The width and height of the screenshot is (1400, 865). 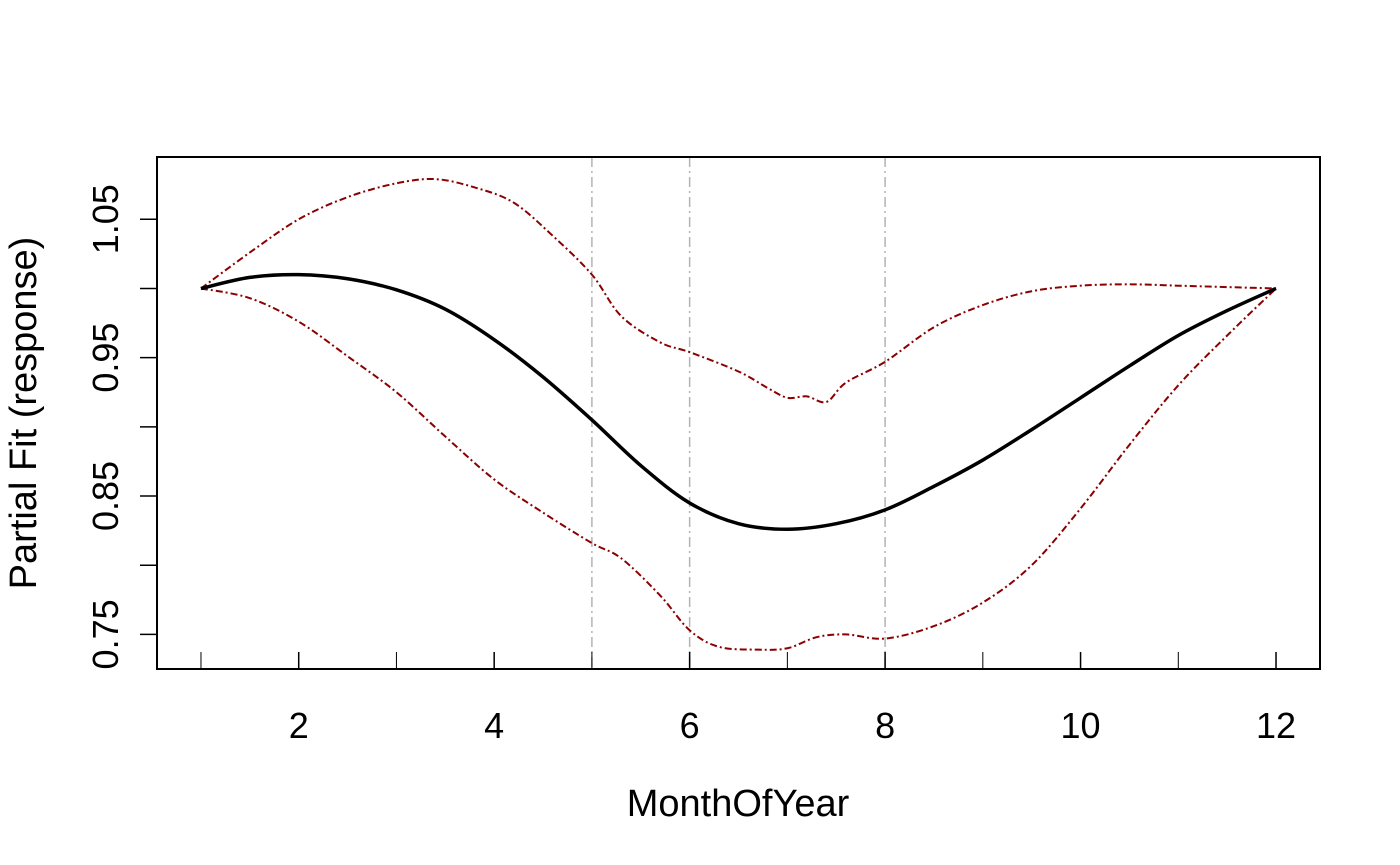 What do you see at coordinates (738, 804) in the screenshot?
I see `x-axis-title: MonthOfYear` at bounding box center [738, 804].